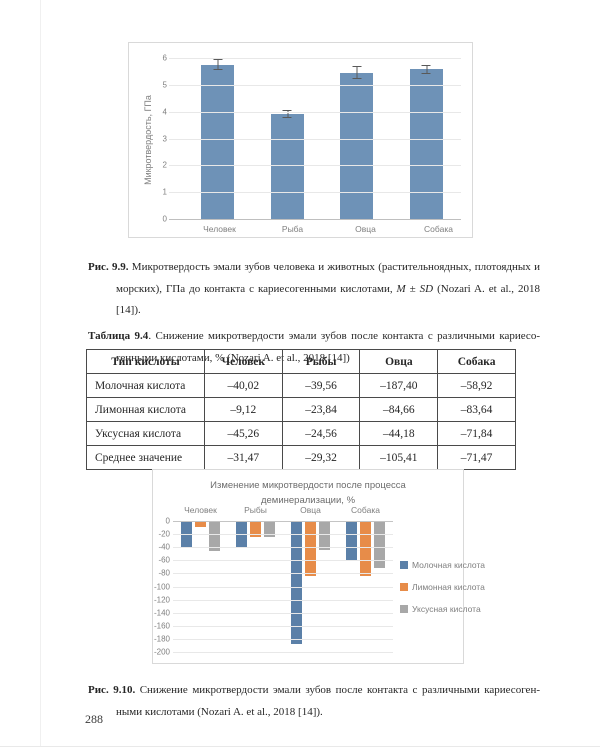 This screenshot has width=600, height=750. What do you see at coordinates (164, 560) in the screenshot?
I see `y-tick-label: -60` at bounding box center [164, 560].